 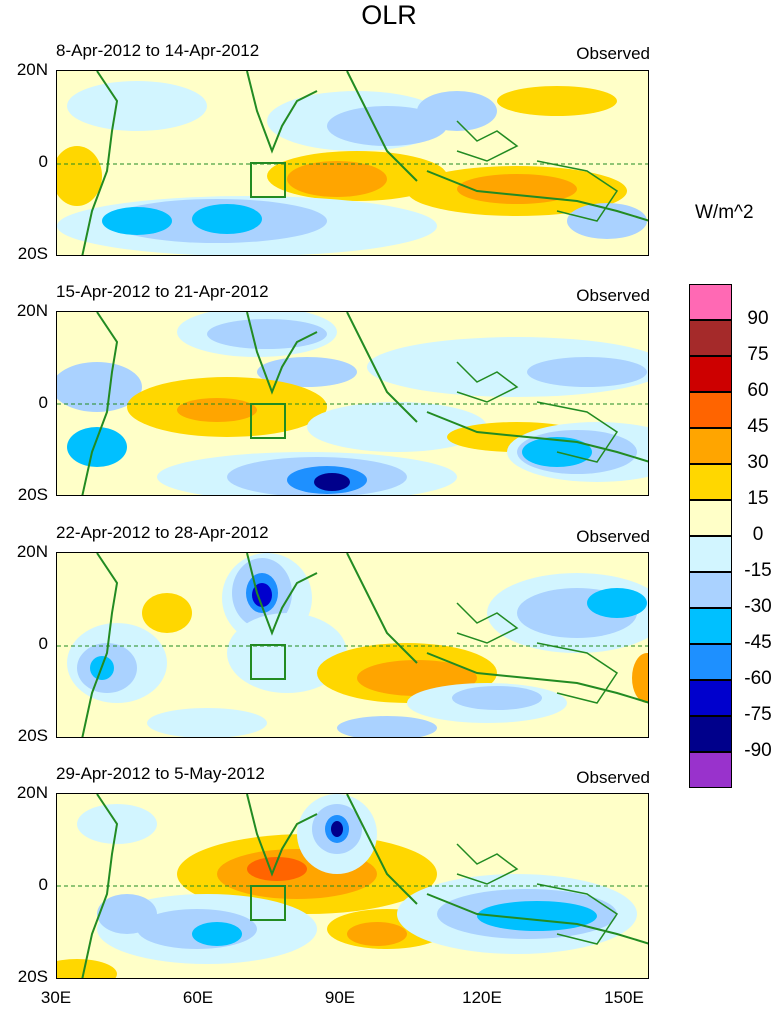 What do you see at coordinates (43, 161) in the screenshot?
I see `lat-label-0-1: 0` at bounding box center [43, 161].